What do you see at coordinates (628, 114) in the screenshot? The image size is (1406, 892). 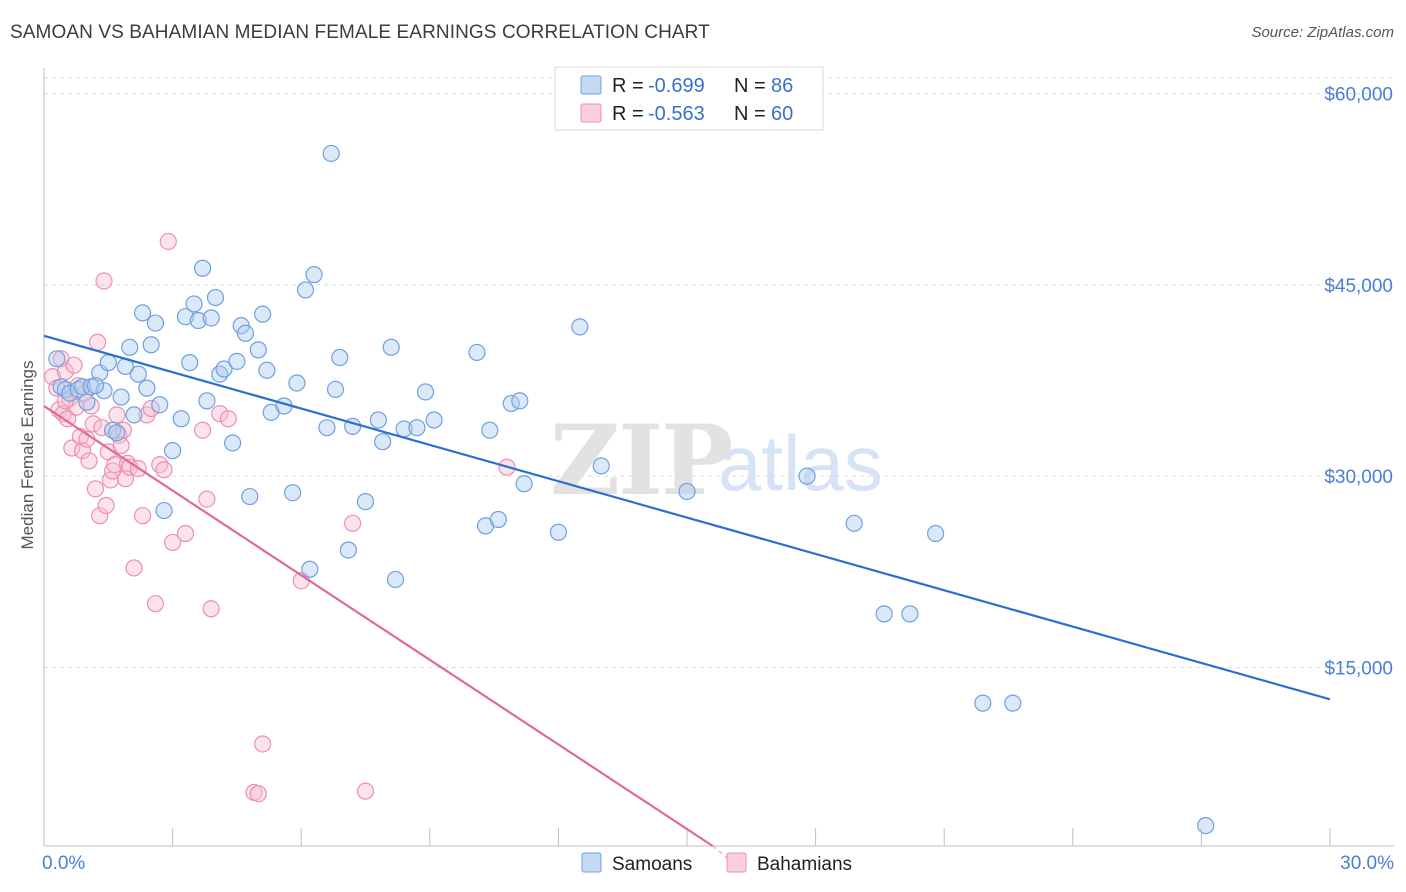 I see `bahamians-r-label: R =` at bounding box center [628, 114].